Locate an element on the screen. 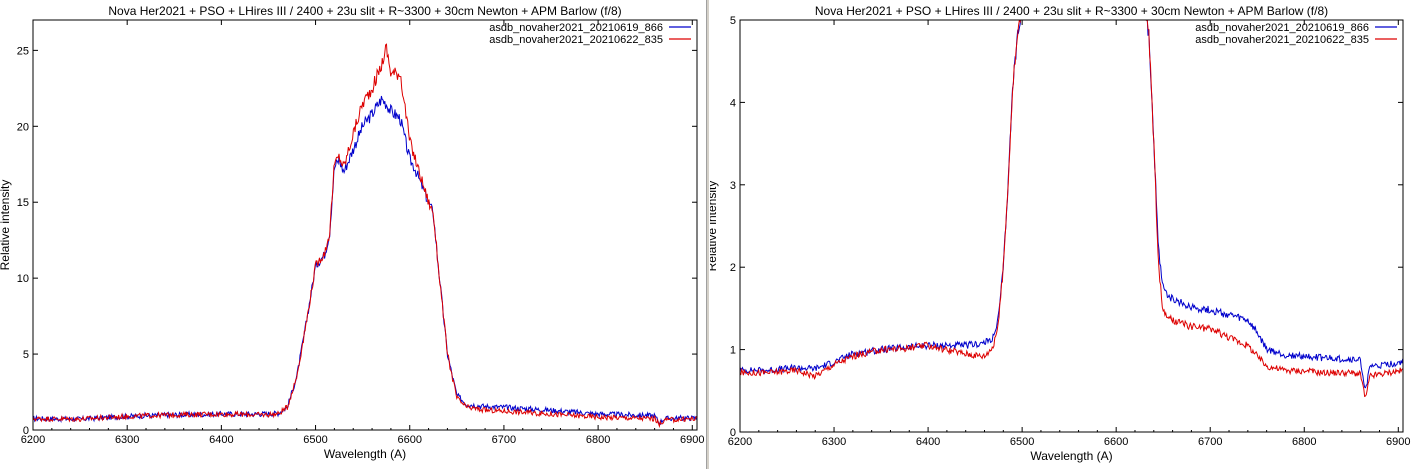 This screenshot has width=1415, height=469. y-tick-label: 15 is located at coordinates (23, 203).